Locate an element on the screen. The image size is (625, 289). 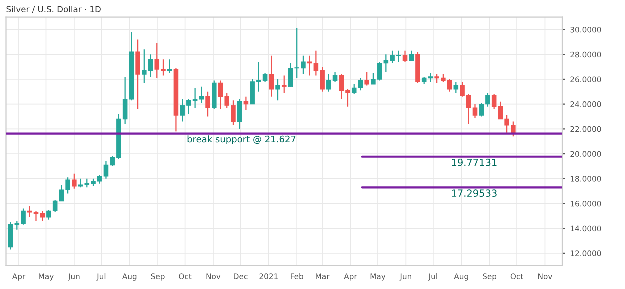
ref-line-label: 19.77131 is located at coordinates (474, 162).